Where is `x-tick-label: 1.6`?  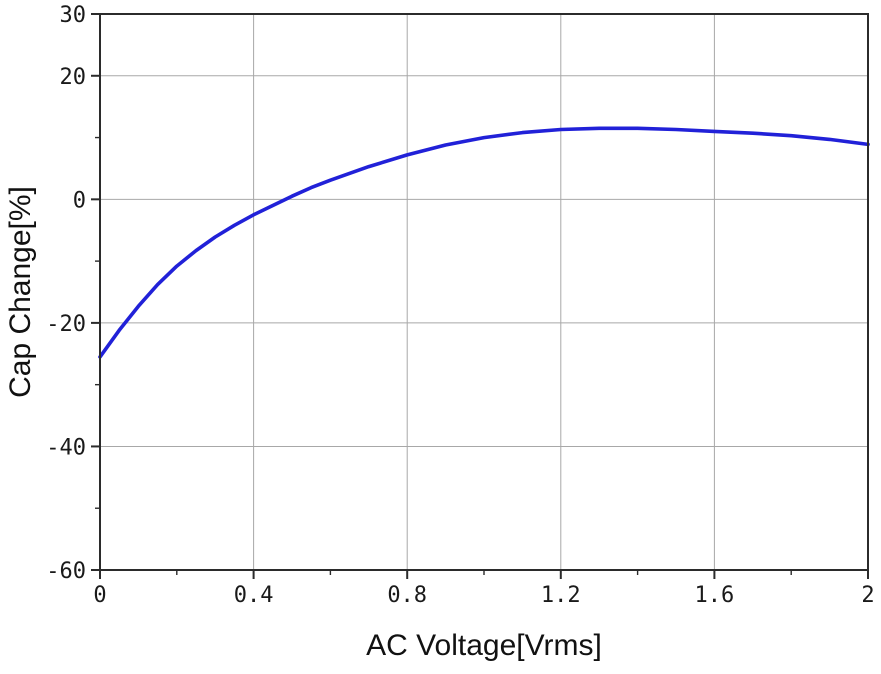 x-tick-label: 1.6 is located at coordinates (715, 595).